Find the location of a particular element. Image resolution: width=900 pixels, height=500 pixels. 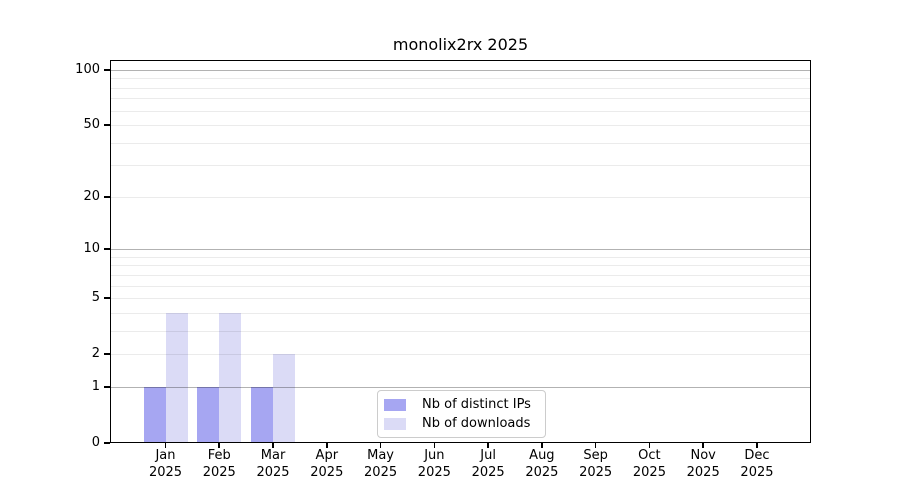

y-tick-label: 100 is located at coordinates (87, 69).